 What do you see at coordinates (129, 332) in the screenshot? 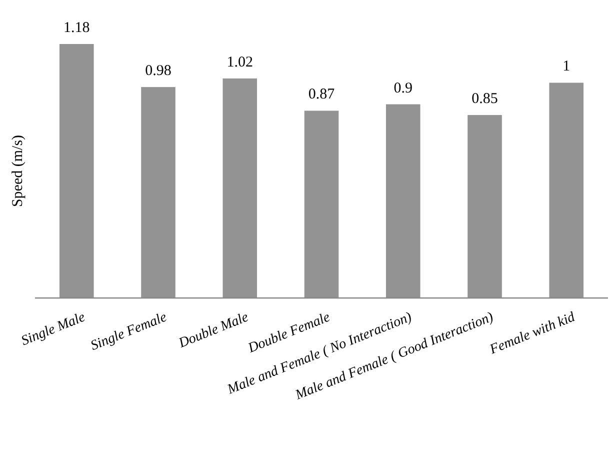
I see `x-tick-label: Single Female` at bounding box center [129, 332].